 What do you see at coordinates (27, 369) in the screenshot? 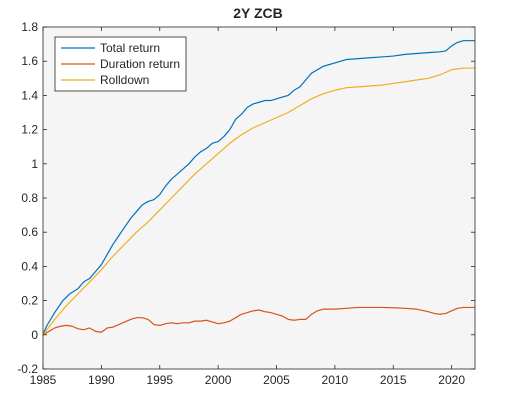
I see `y-tick-label: -0.2` at bounding box center [27, 369].